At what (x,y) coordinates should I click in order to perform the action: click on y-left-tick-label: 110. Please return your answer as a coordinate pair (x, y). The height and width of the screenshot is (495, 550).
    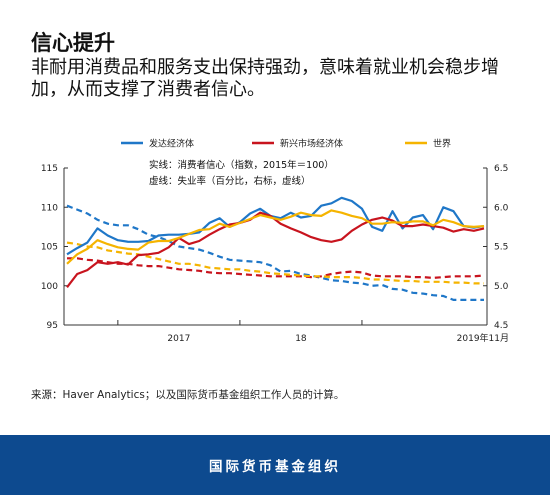
    Looking at the image, I should click on (49, 208).